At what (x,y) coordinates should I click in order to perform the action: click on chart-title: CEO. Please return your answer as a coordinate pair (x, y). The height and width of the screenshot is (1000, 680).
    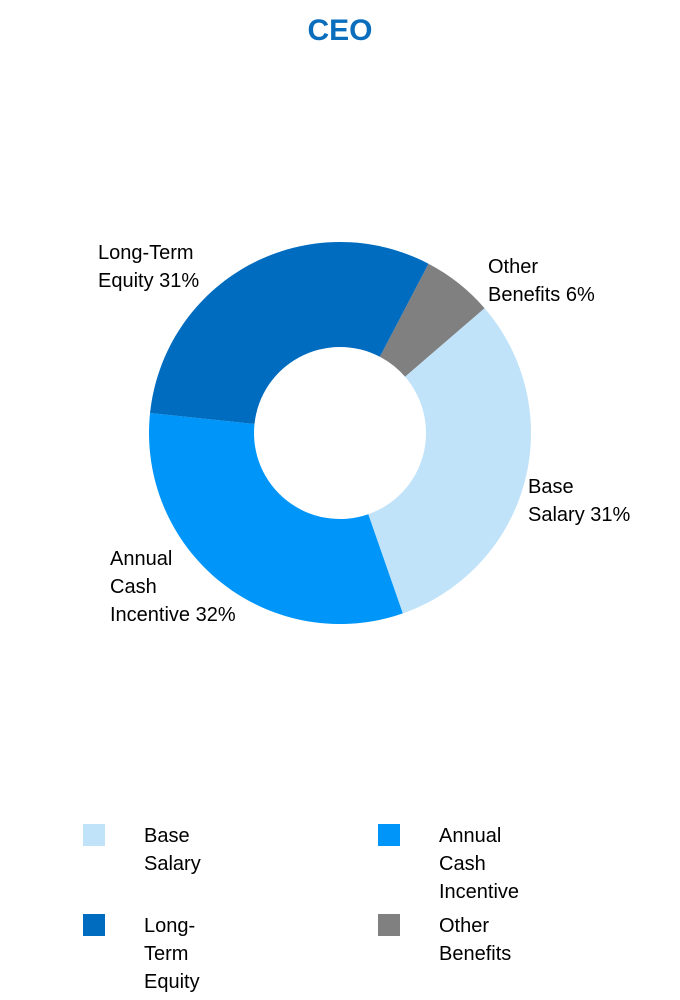
    Looking at the image, I should click on (340, 30).